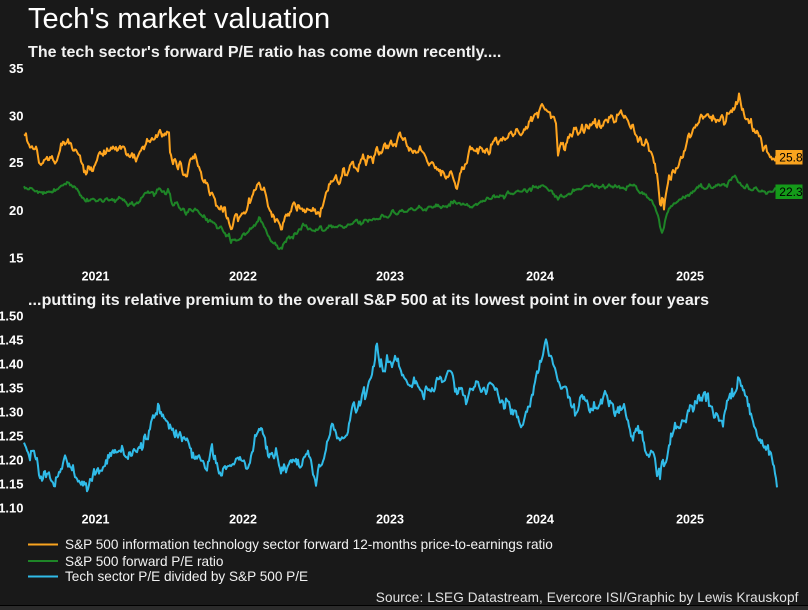 Image resolution: width=808 pixels, height=610 pixels. I want to click on svg-text: 22.3, so click(791, 192).